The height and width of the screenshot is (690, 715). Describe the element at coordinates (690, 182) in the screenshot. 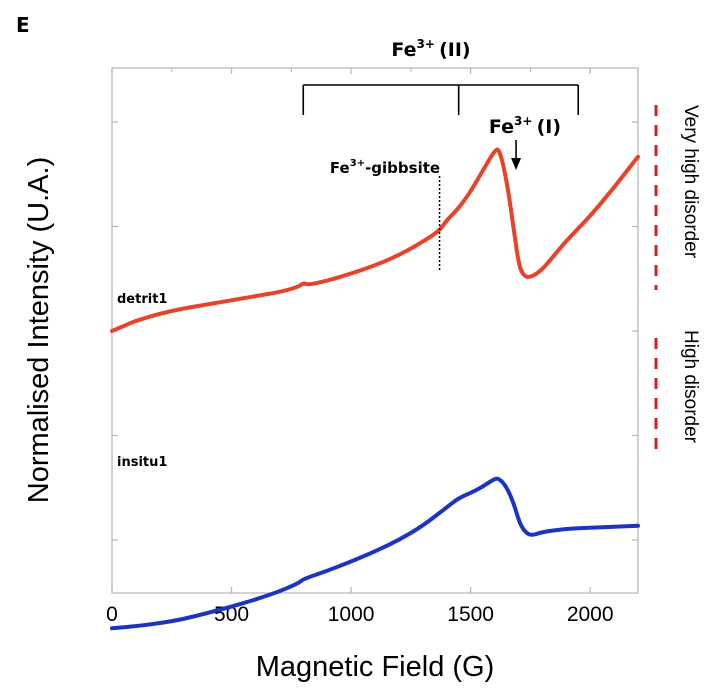

I see `very-high-disorder-label: Very high disorder` at that location.